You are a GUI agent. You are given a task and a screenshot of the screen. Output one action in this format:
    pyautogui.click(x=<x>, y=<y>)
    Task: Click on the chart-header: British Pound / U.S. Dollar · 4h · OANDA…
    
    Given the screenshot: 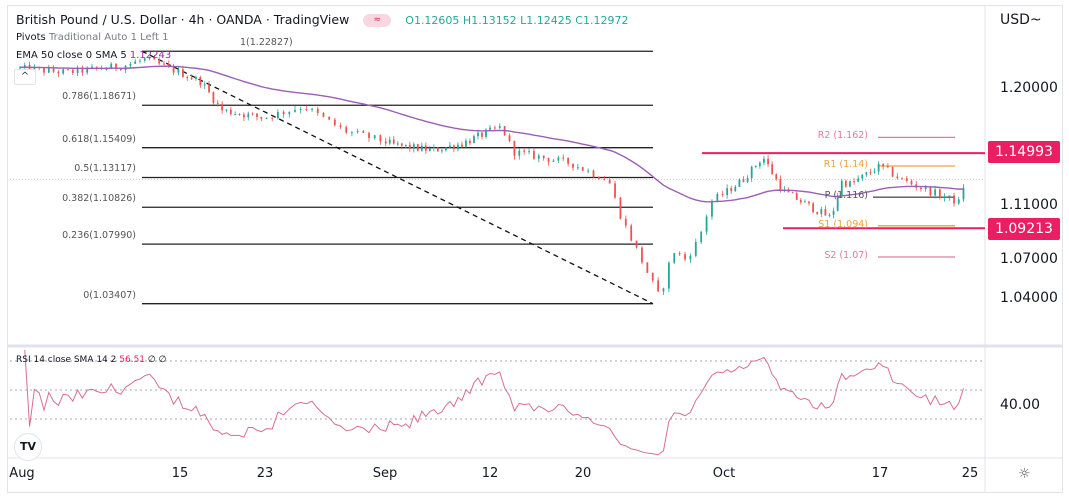 What is the action you would take?
    pyautogui.click(x=322, y=19)
    